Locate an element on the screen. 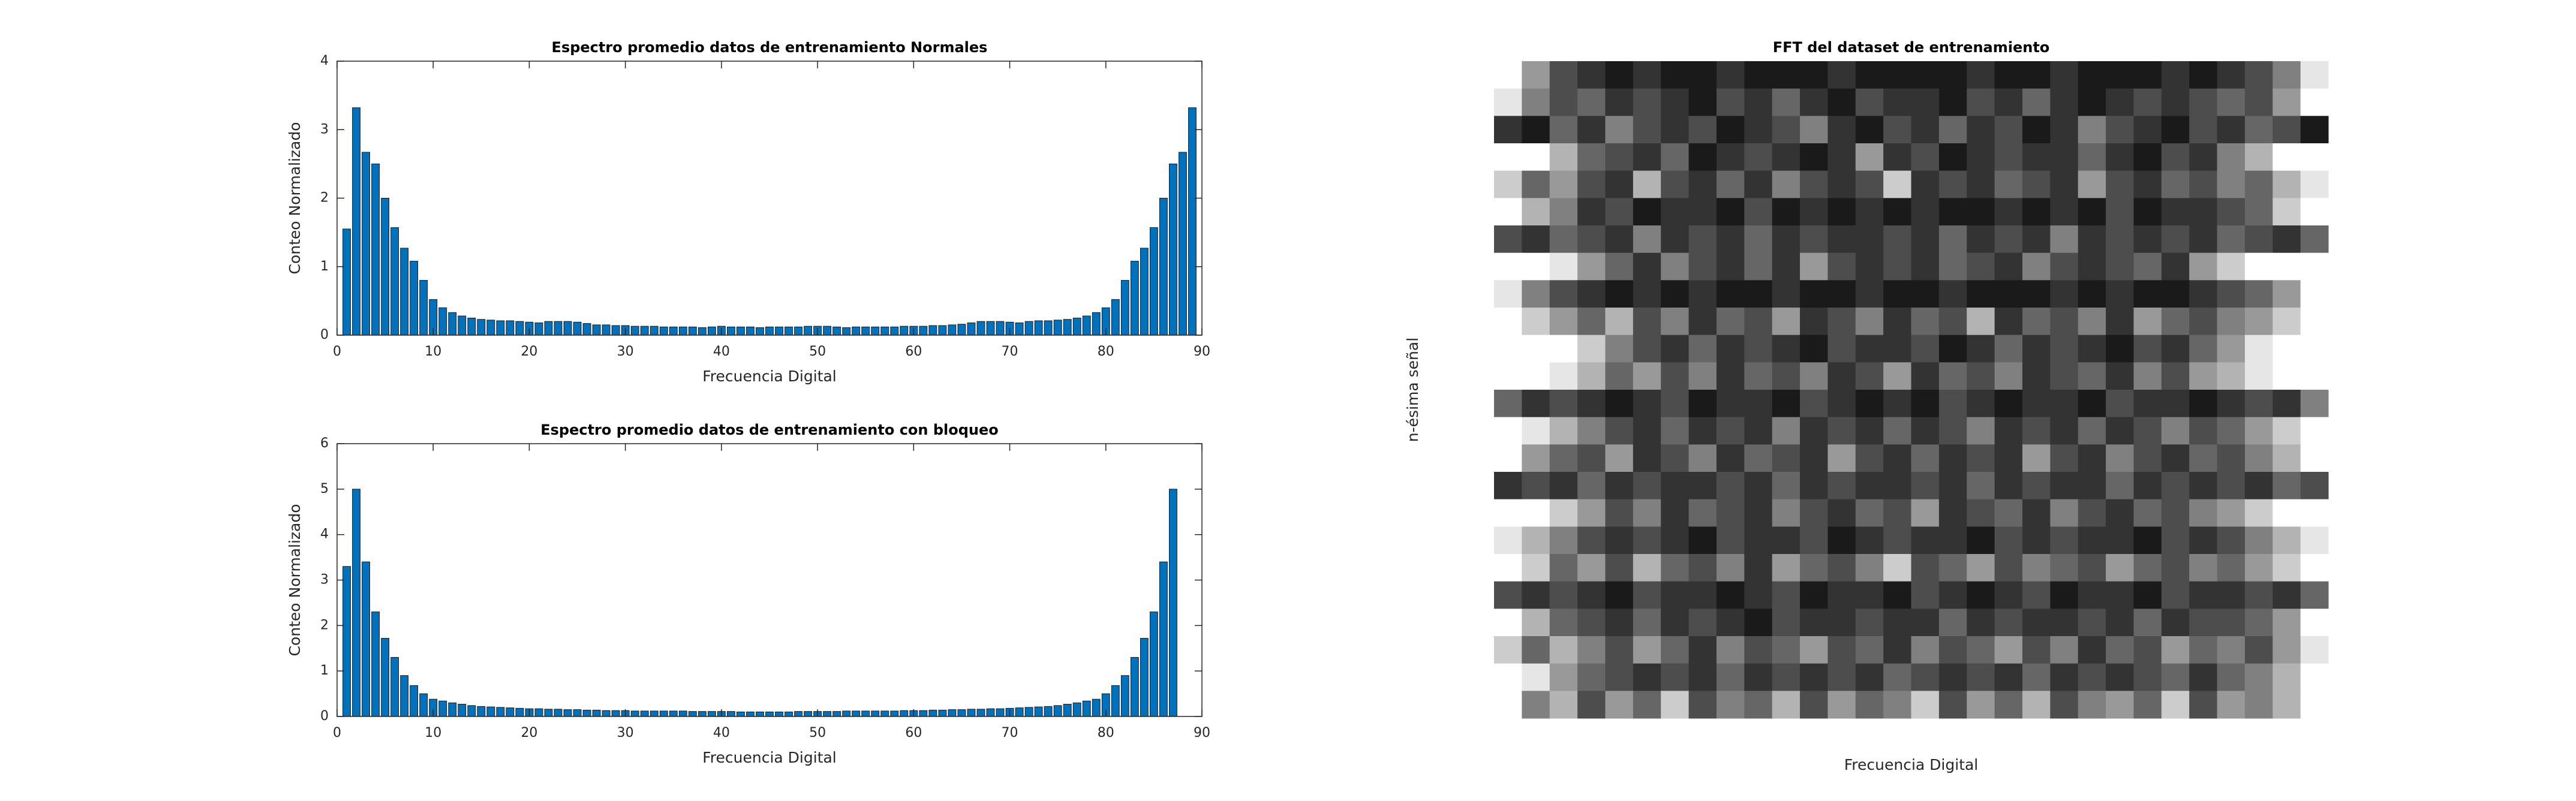  x-tick-label: 80 is located at coordinates (1106, 733).